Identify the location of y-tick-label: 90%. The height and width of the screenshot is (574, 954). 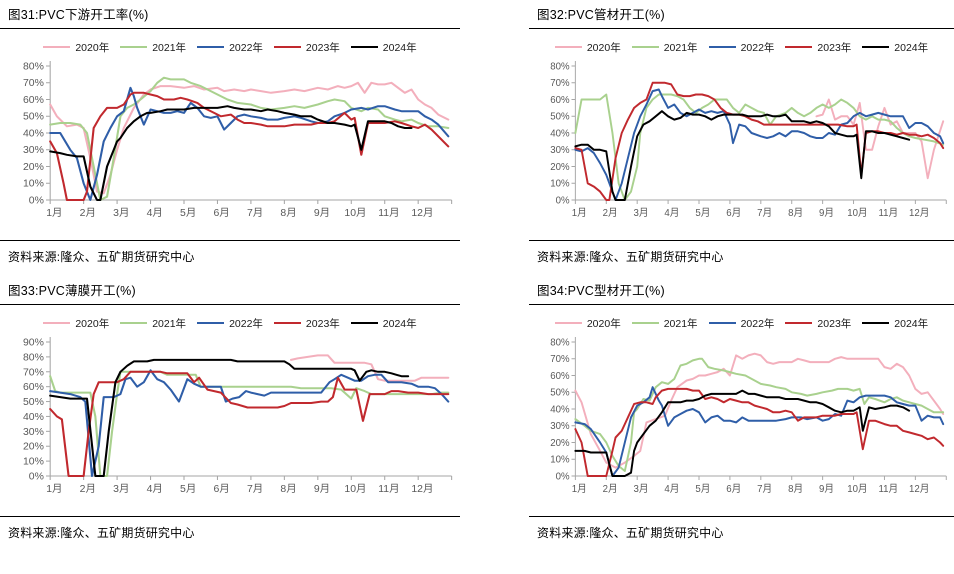
(33, 343).